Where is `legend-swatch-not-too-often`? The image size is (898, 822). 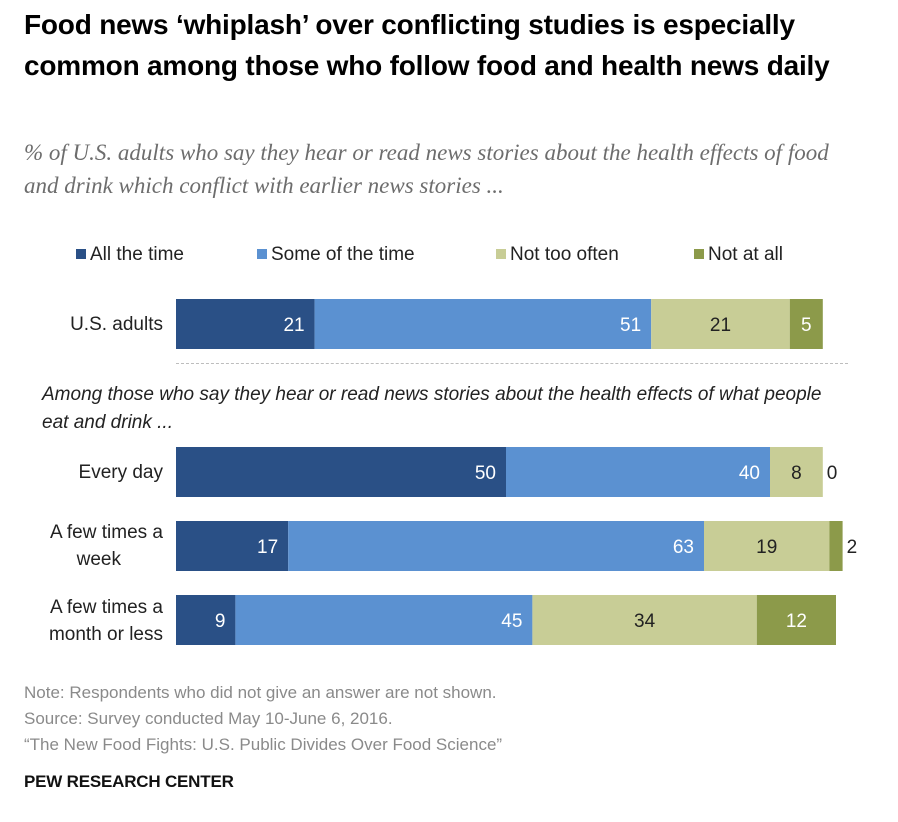 legend-swatch-not-too-often is located at coordinates (501, 254).